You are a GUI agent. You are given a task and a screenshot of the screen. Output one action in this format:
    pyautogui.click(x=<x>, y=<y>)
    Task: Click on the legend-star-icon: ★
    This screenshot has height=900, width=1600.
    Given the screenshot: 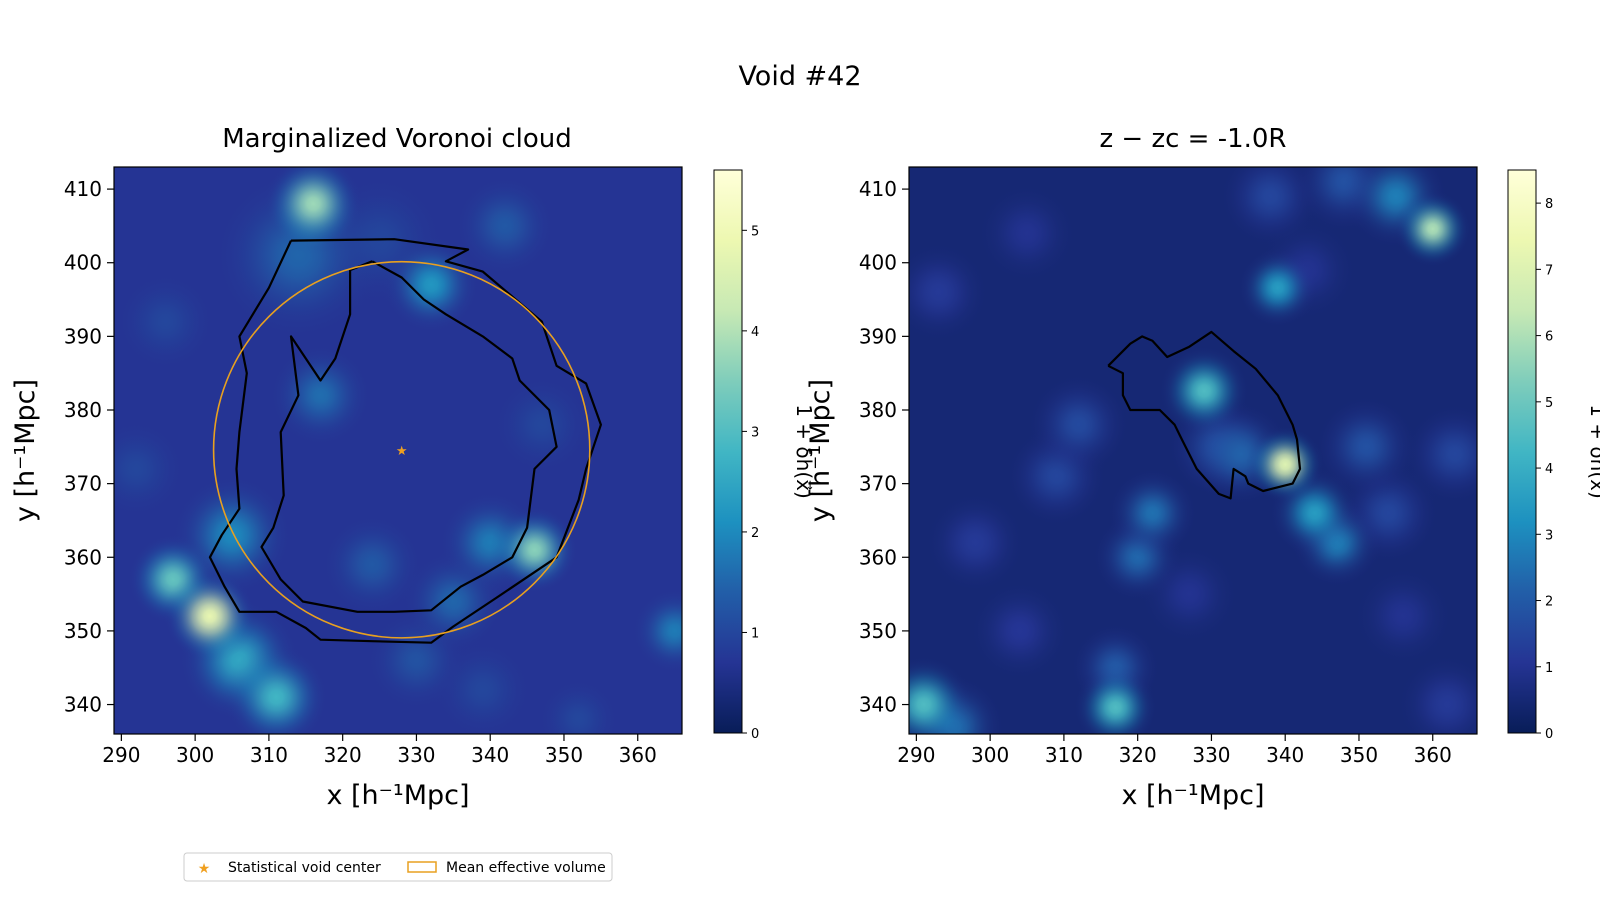 What is the action you would take?
    pyautogui.click(x=204, y=869)
    